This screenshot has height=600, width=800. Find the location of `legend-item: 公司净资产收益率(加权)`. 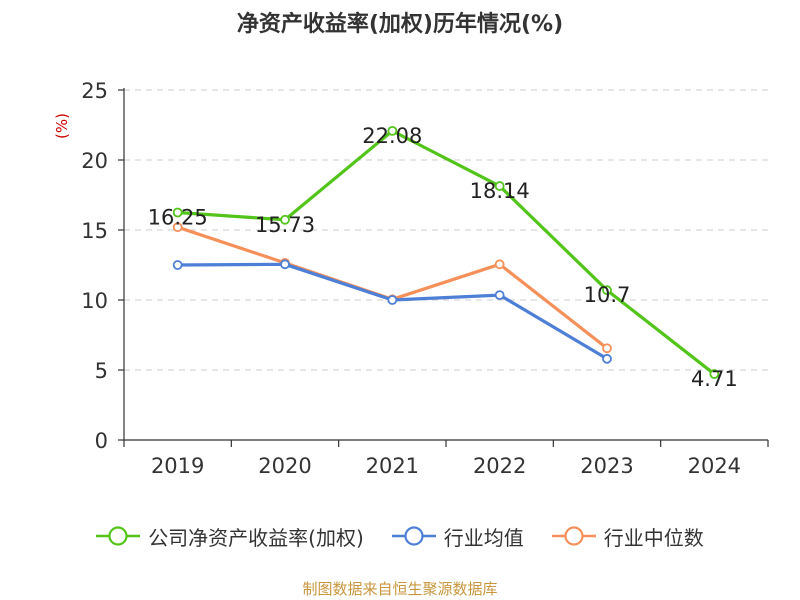

legend-item: 公司净资产收益率(加权) is located at coordinates (230, 536).